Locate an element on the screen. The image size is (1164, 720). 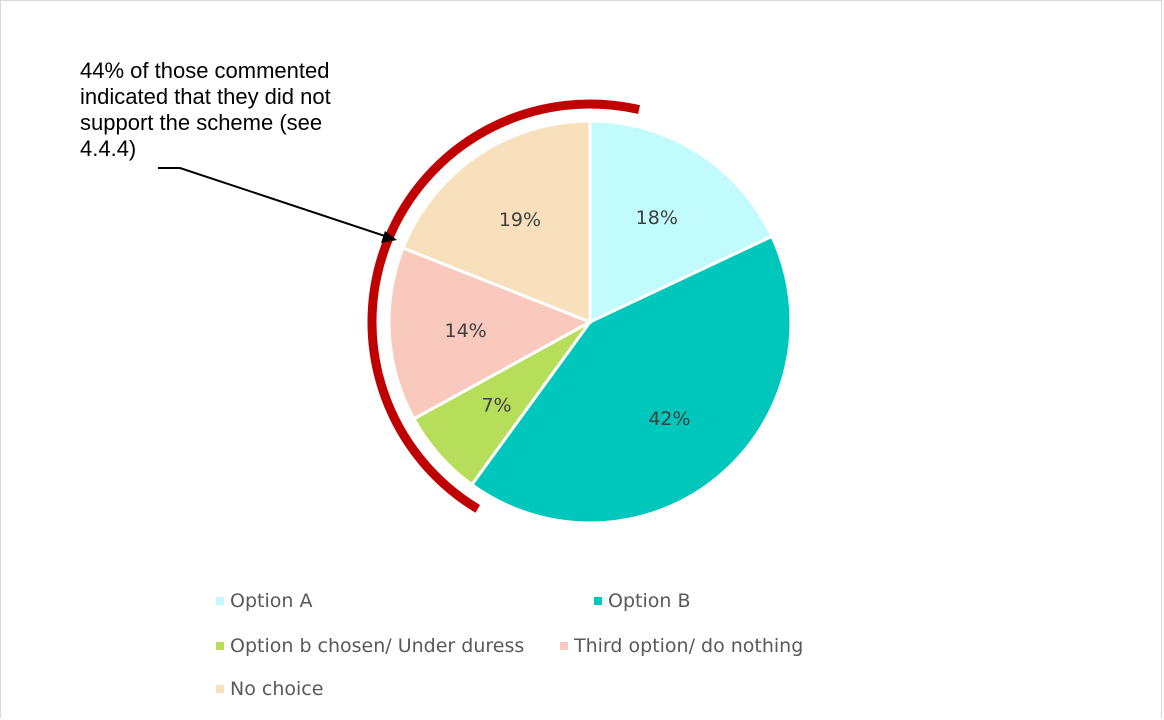
slice-labels: 18% 42% 7% 14% 19% is located at coordinates (568, 318).